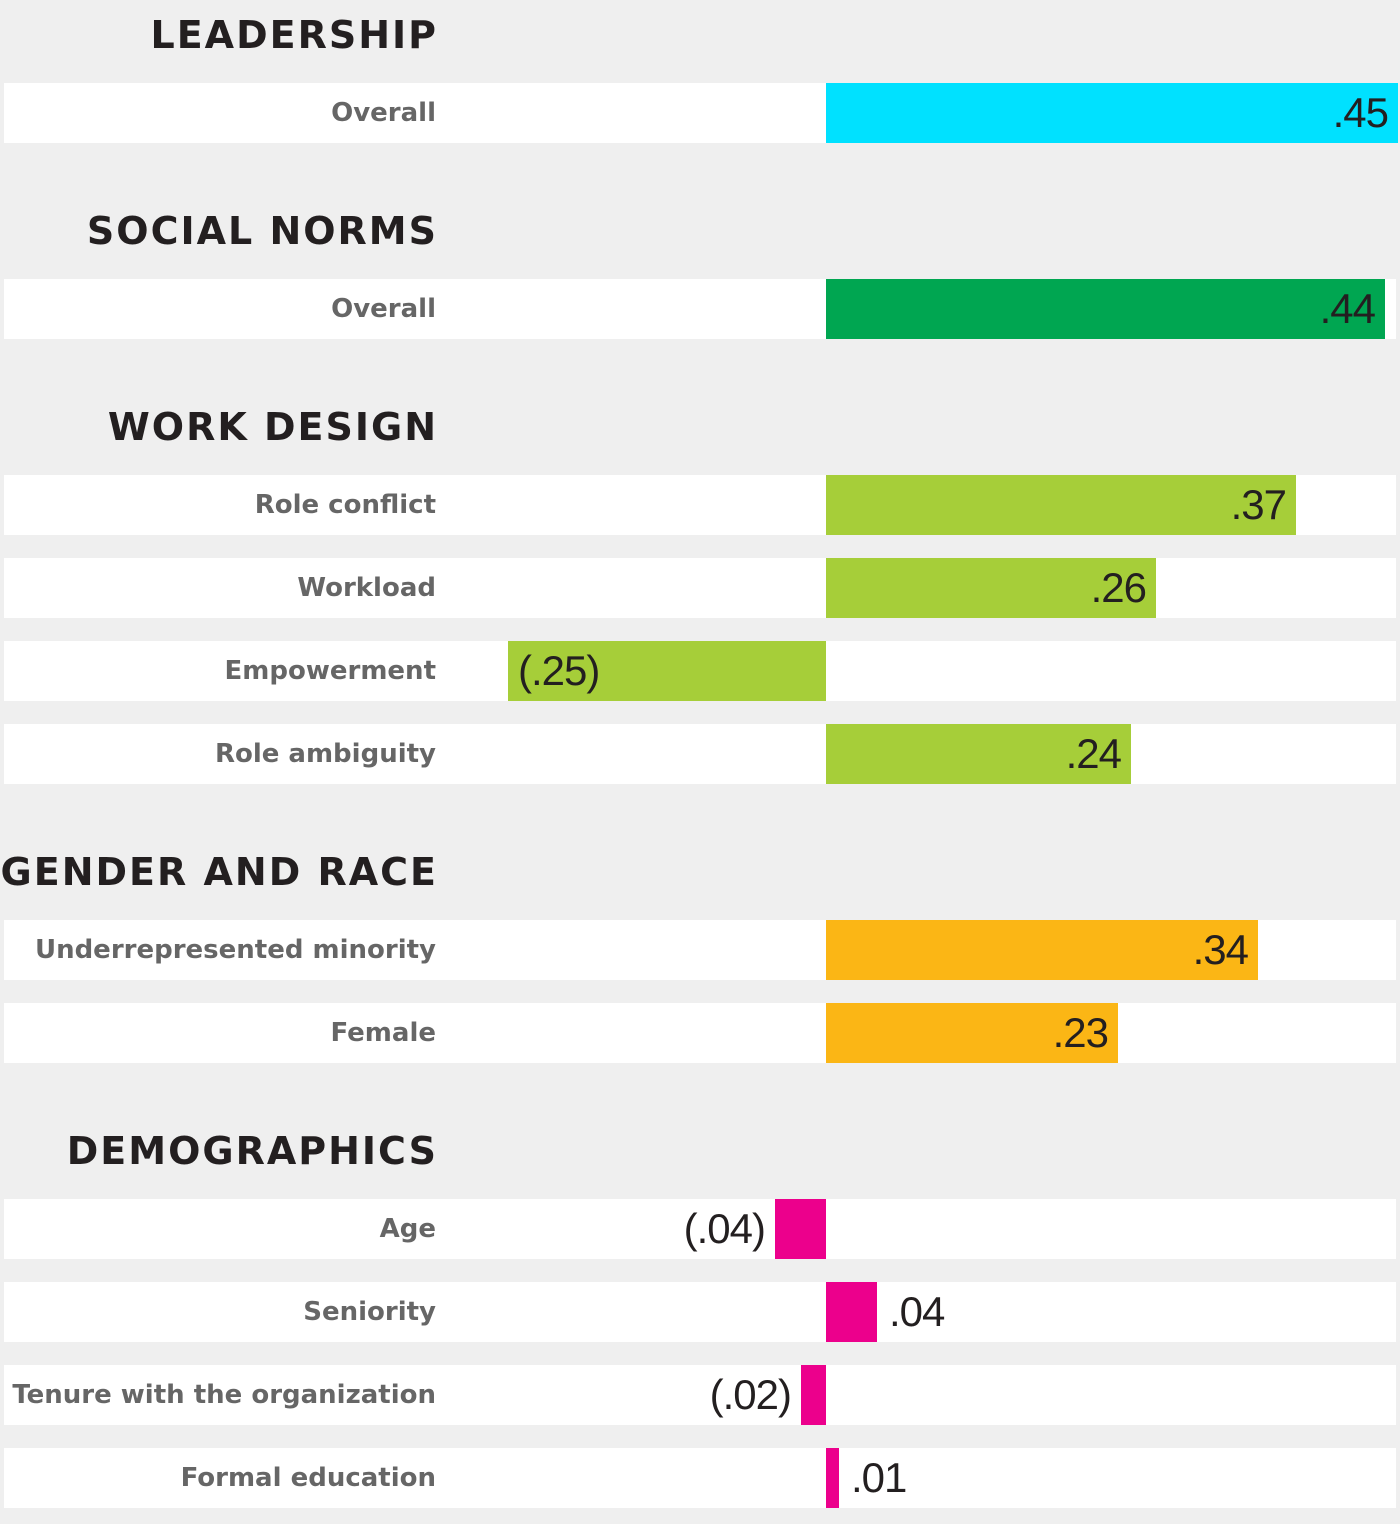 This screenshot has width=1400, height=1524. What do you see at coordinates (262, 231) in the screenshot?
I see `section-title-social-norms: SOCIAL NORMS` at bounding box center [262, 231].